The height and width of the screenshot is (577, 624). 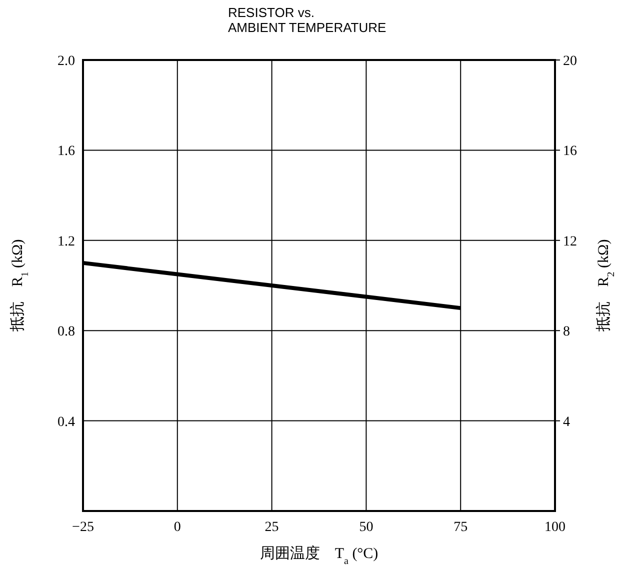 I want to click on x-tick-label: 25, so click(x=271, y=527).